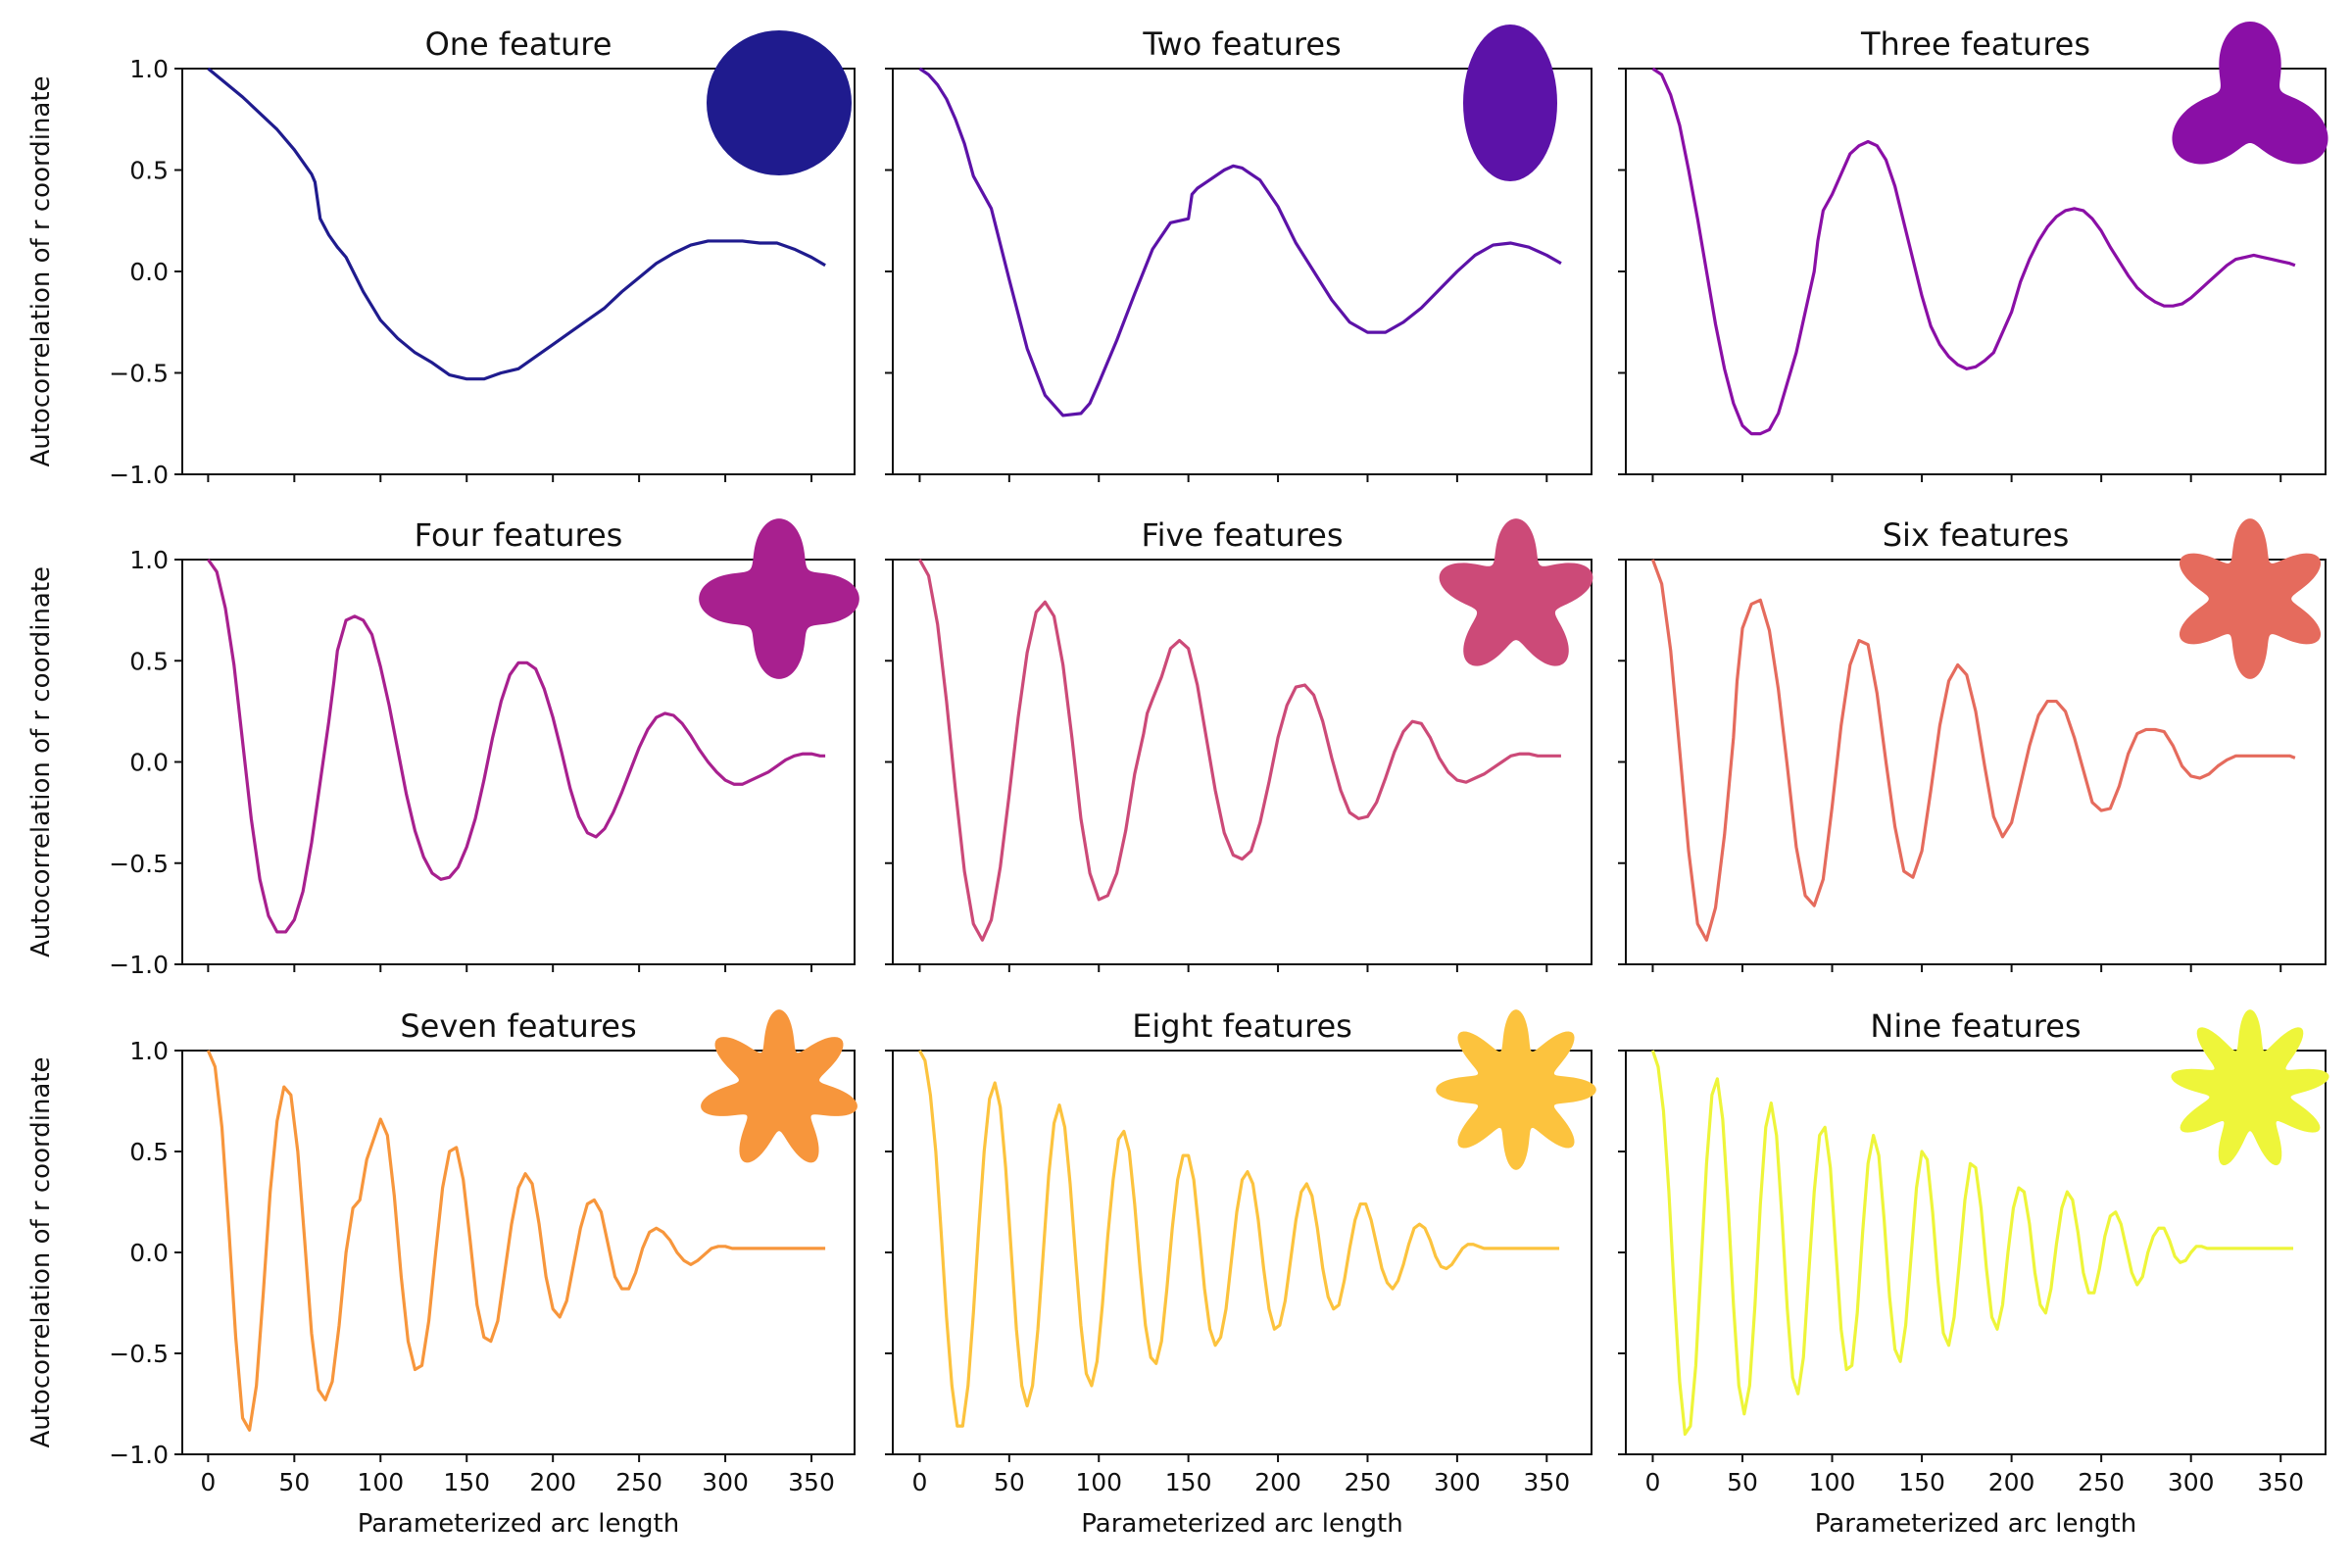 The height and width of the screenshot is (1568, 2352). What do you see at coordinates (1242, 1026) in the screenshot?
I see `subplot-title: Eight features` at bounding box center [1242, 1026].